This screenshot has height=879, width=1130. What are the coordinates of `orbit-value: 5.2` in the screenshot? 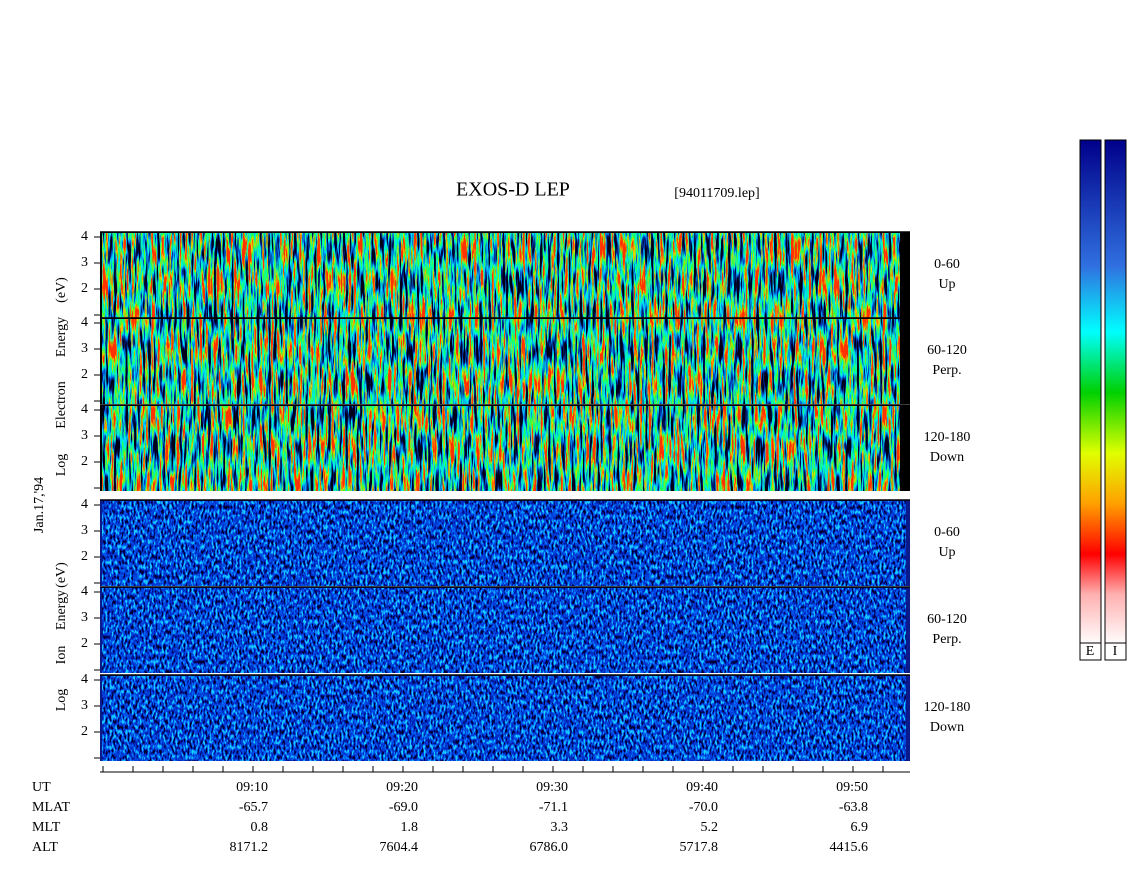 It's located at (710, 827).